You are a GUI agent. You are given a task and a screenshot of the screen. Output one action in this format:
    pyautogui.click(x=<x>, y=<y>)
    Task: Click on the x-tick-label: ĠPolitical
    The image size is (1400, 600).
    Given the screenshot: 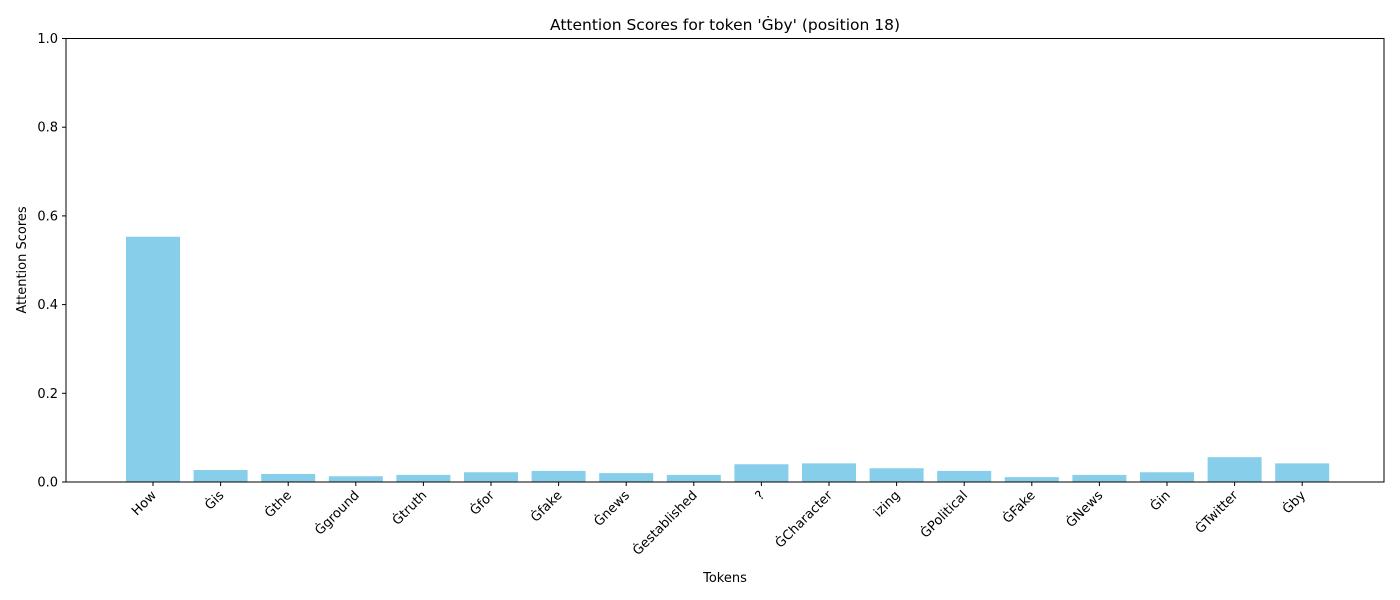 What is the action you would take?
    pyautogui.click(x=944, y=514)
    